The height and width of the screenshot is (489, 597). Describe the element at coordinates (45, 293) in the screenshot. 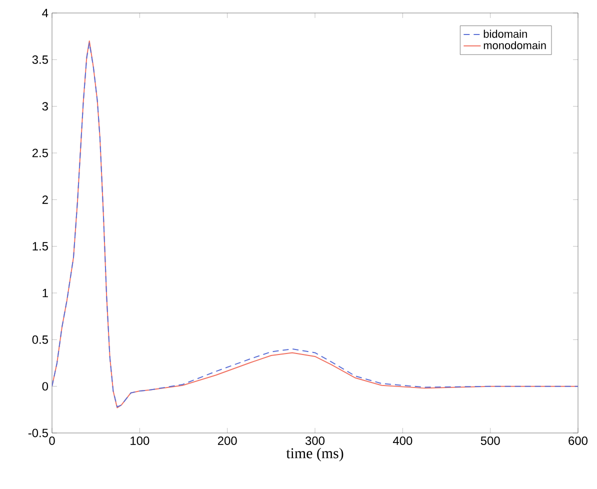

I see `y-tick-label: 1` at that location.